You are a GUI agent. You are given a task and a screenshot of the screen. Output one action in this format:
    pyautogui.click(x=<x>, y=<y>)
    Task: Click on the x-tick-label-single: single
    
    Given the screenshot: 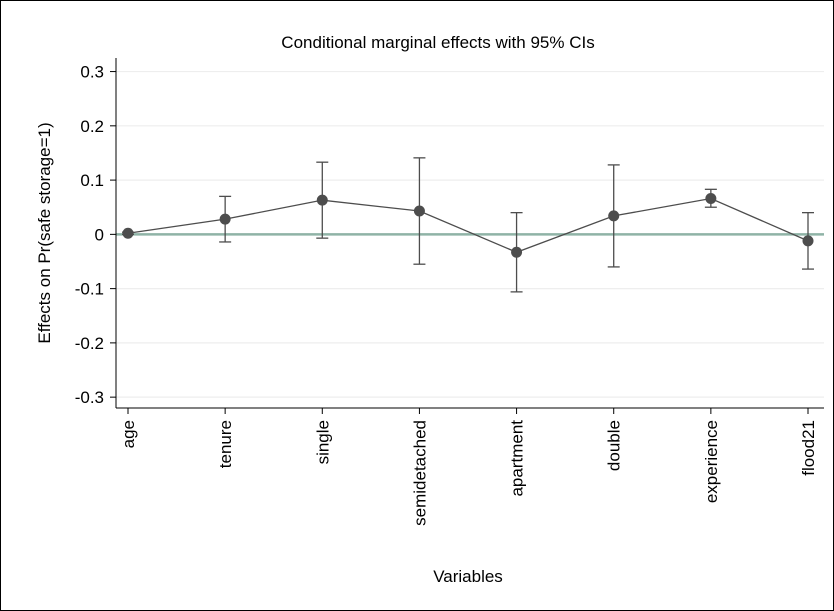 What is the action you would take?
    pyautogui.click(x=322, y=442)
    